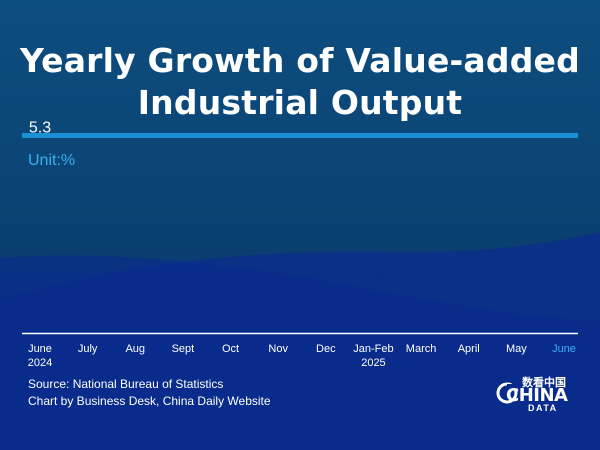  What do you see at coordinates (373, 349) in the screenshot?
I see `x-tick-label: Jan-Feb` at bounding box center [373, 349].